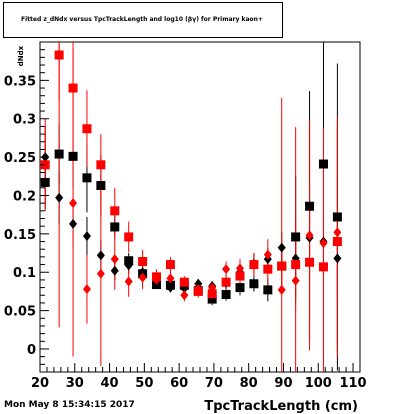 The image size is (400, 414). I want to click on y-tick-label: 0.05, so click(20, 312).